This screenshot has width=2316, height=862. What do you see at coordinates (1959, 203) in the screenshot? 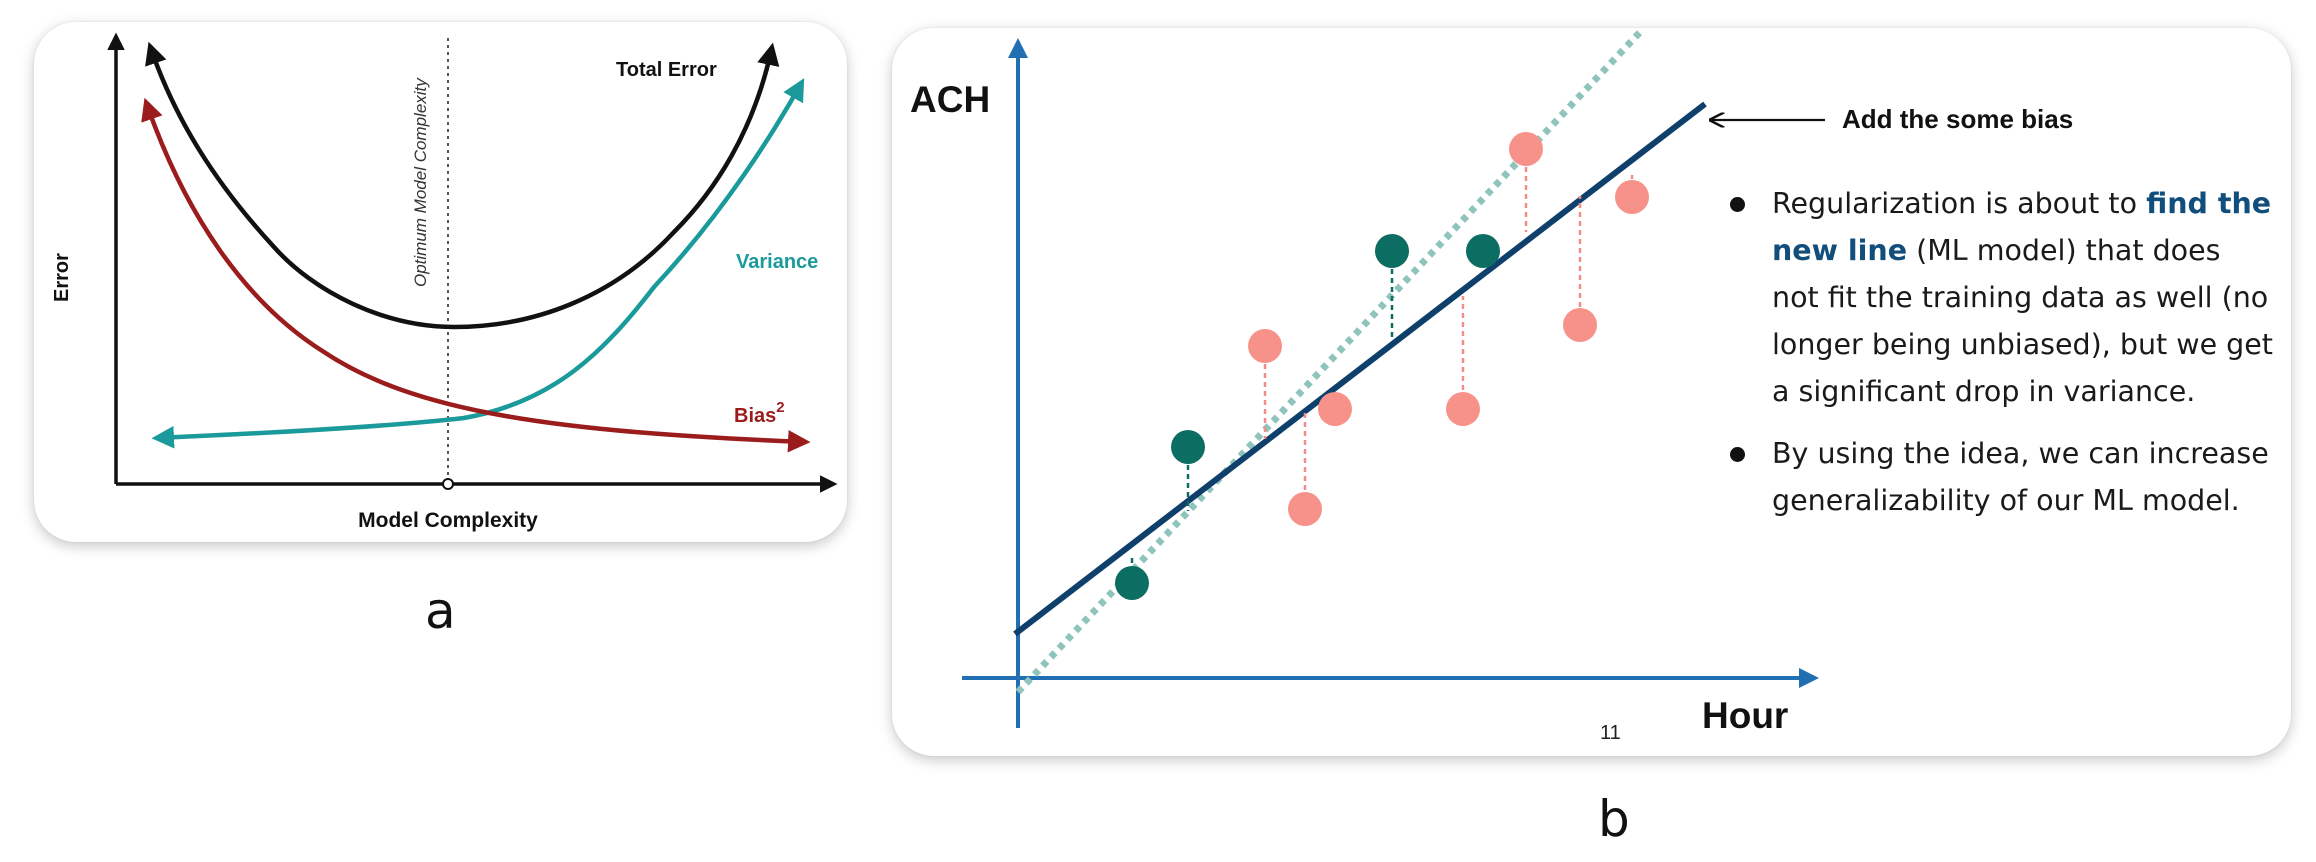
I see `bullet-text: Regularization is about to` at bounding box center [1959, 203].